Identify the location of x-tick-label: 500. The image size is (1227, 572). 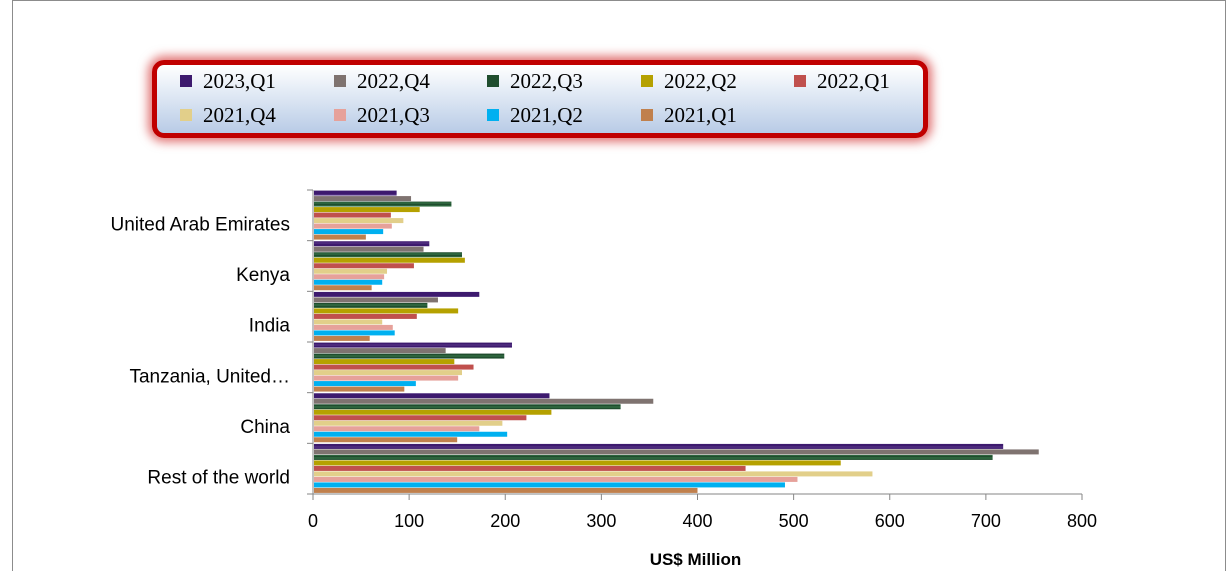
(794, 521).